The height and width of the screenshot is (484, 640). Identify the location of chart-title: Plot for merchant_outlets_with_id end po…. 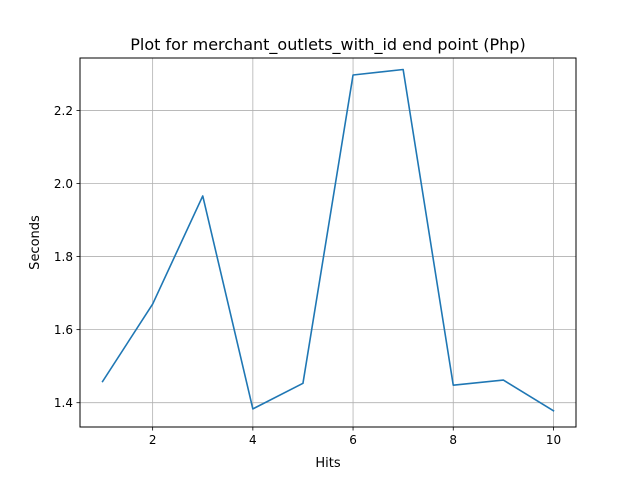
(327, 45).